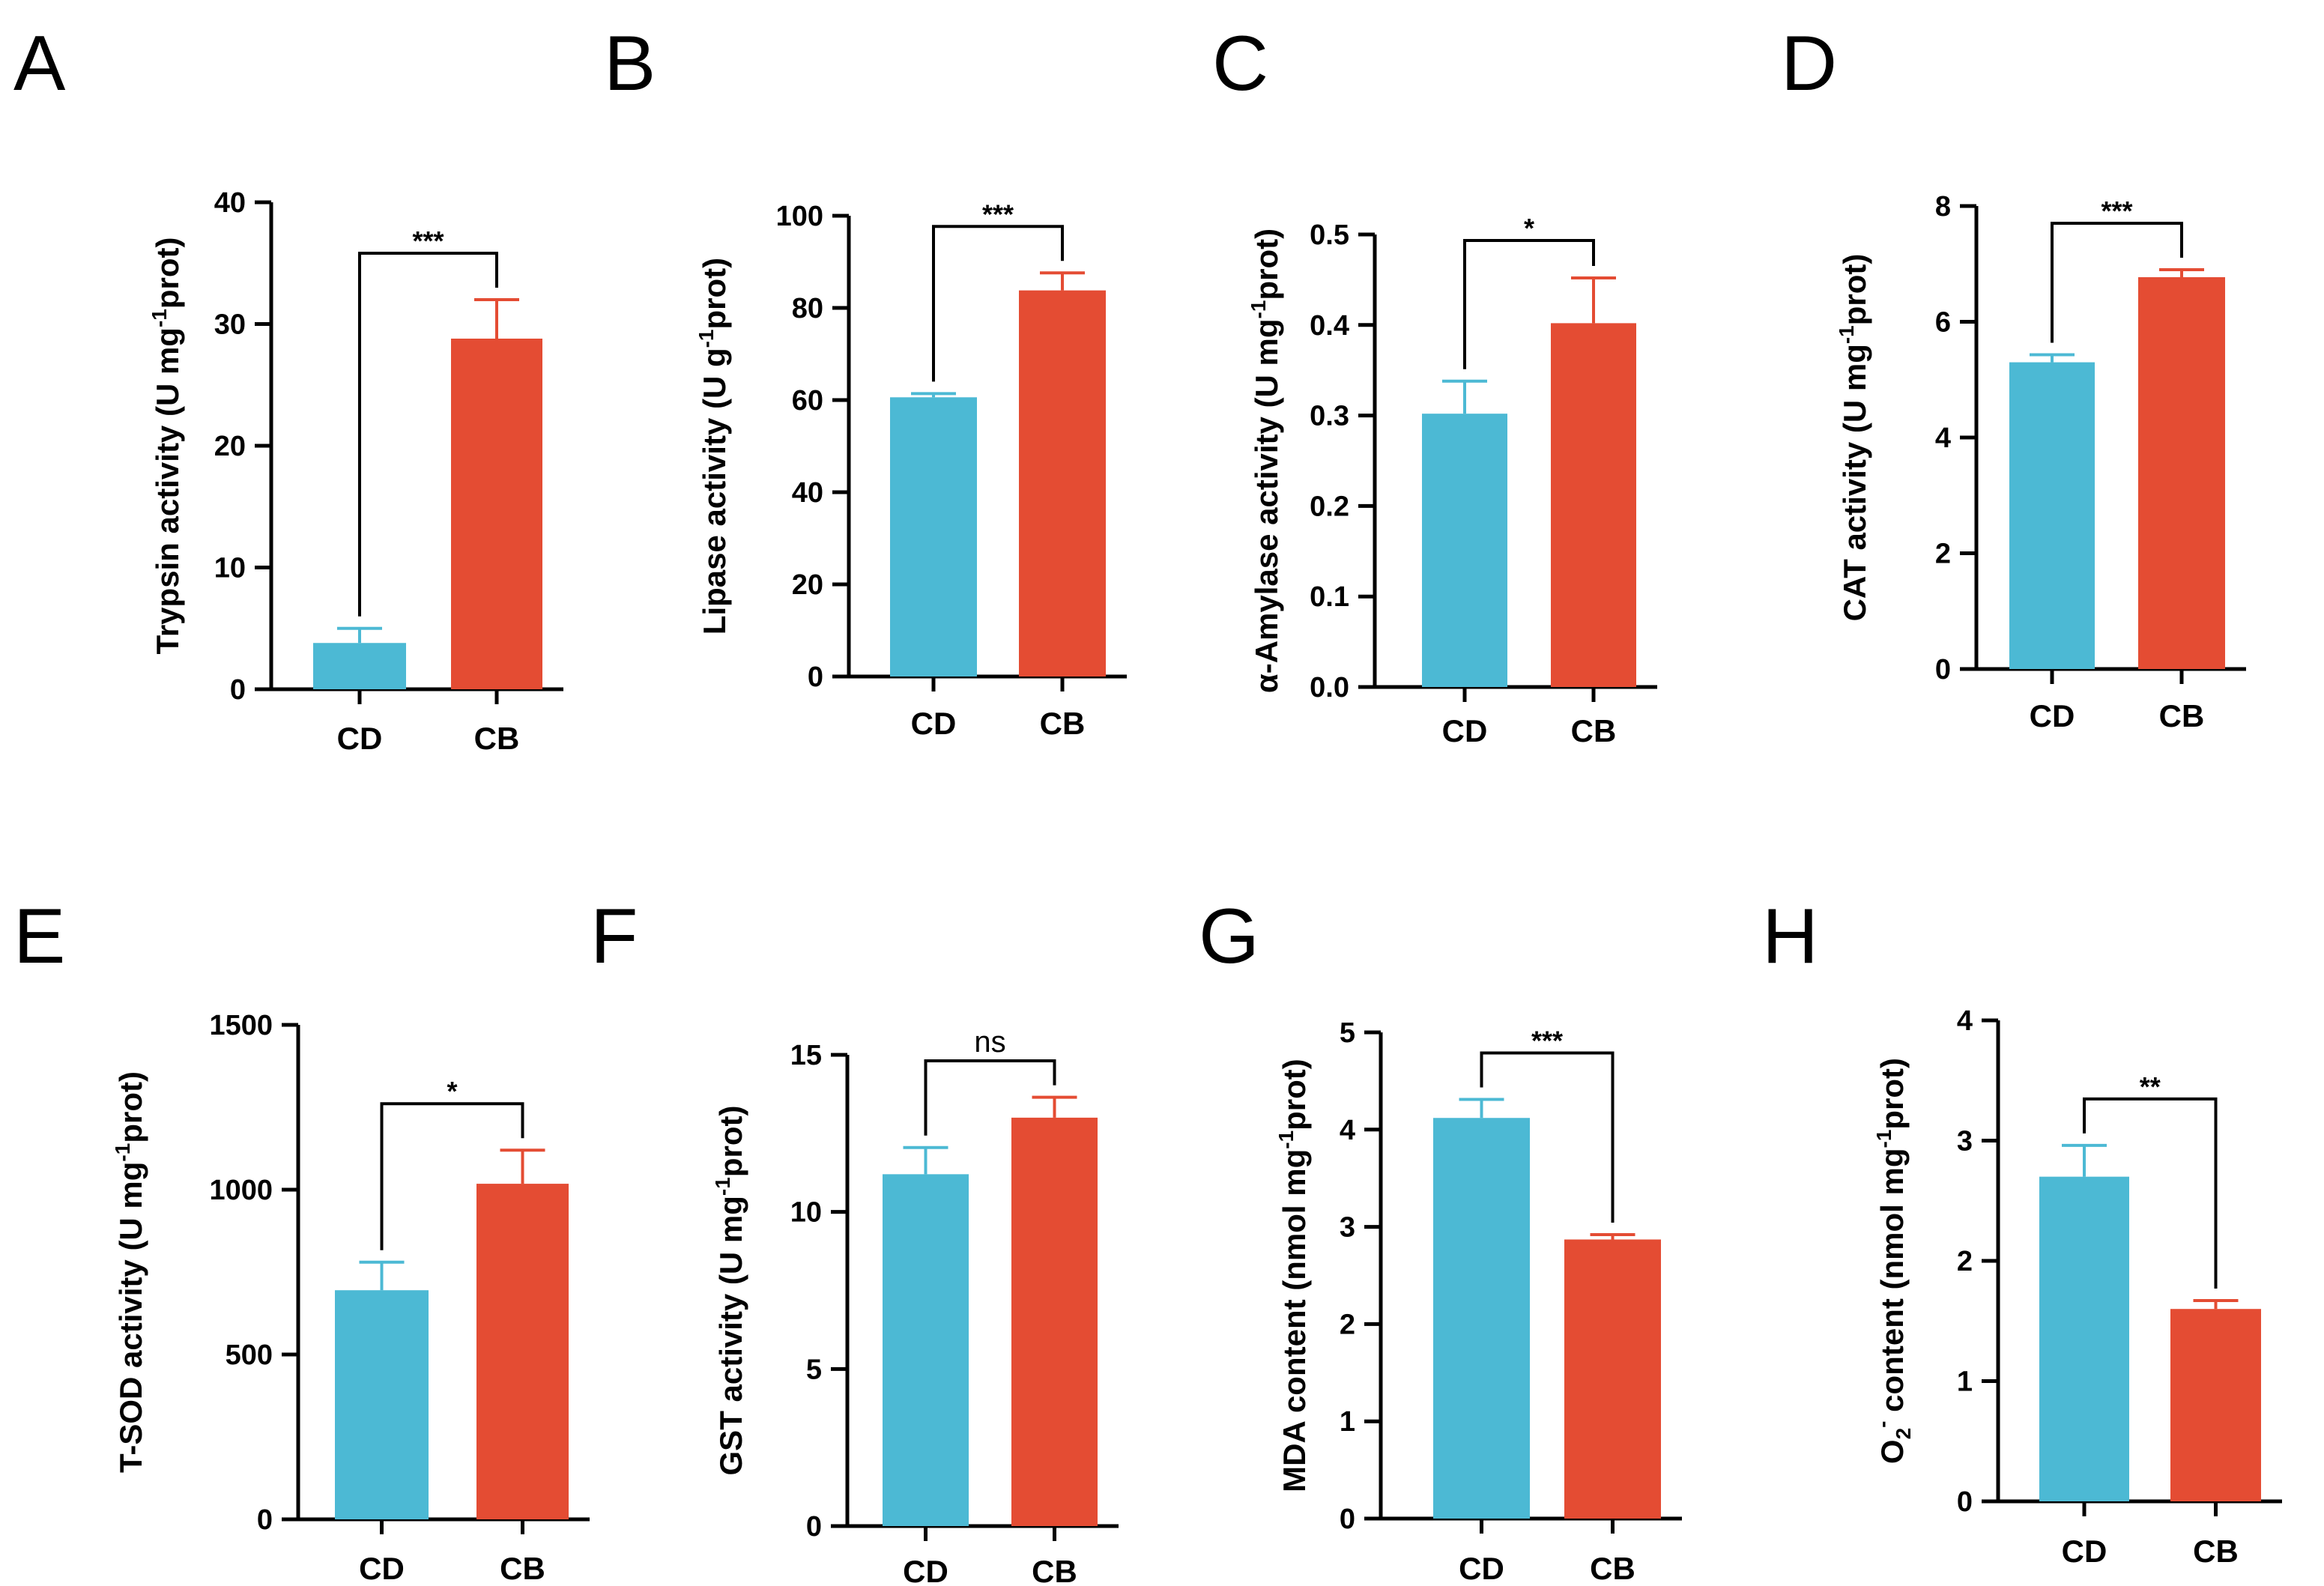 The width and height of the screenshot is (2324, 1586). I want to click on y-axis-title: α-Amylase activity (U mg-1prot), so click(1265, 460).